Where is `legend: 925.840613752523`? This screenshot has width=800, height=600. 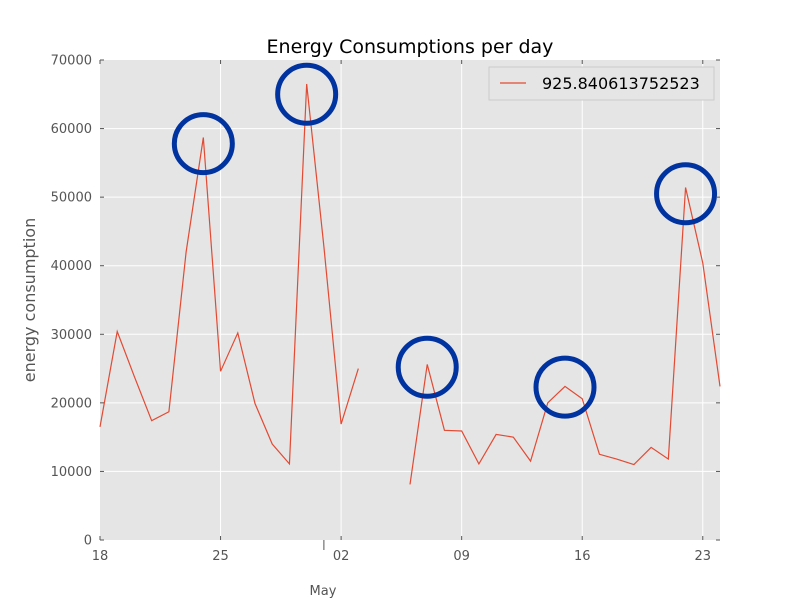
legend: 925.840613752523 is located at coordinates (601, 83).